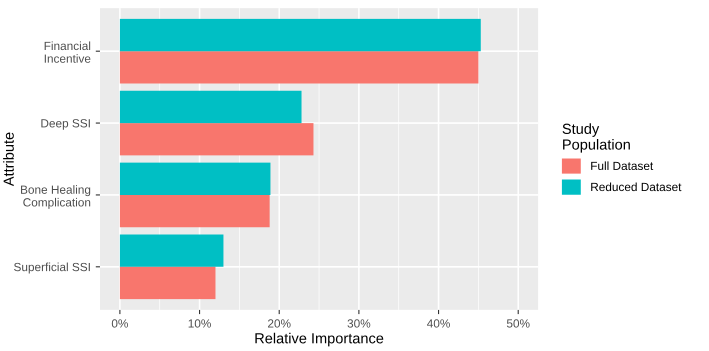 This screenshot has height=351, width=709. I want to click on y-tick-label: Financial Incentive, so click(67, 52).